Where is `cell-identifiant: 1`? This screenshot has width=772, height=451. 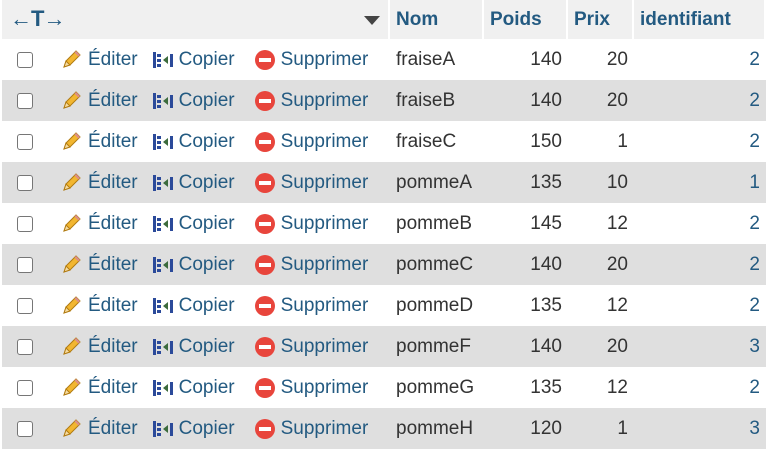 cell-identifiant: 1 is located at coordinates (700, 182).